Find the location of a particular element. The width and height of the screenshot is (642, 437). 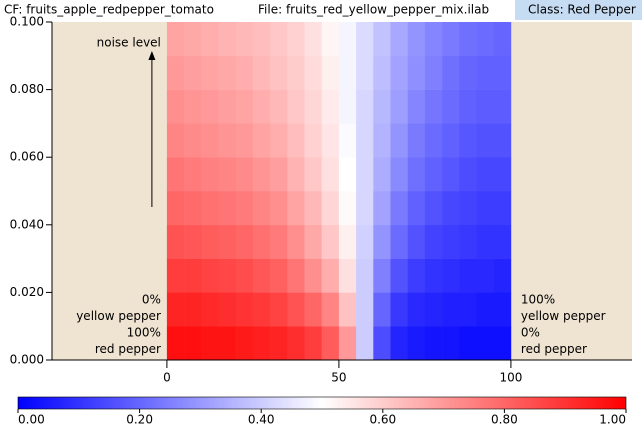

noise-arrowhead is located at coordinates (152, 55).